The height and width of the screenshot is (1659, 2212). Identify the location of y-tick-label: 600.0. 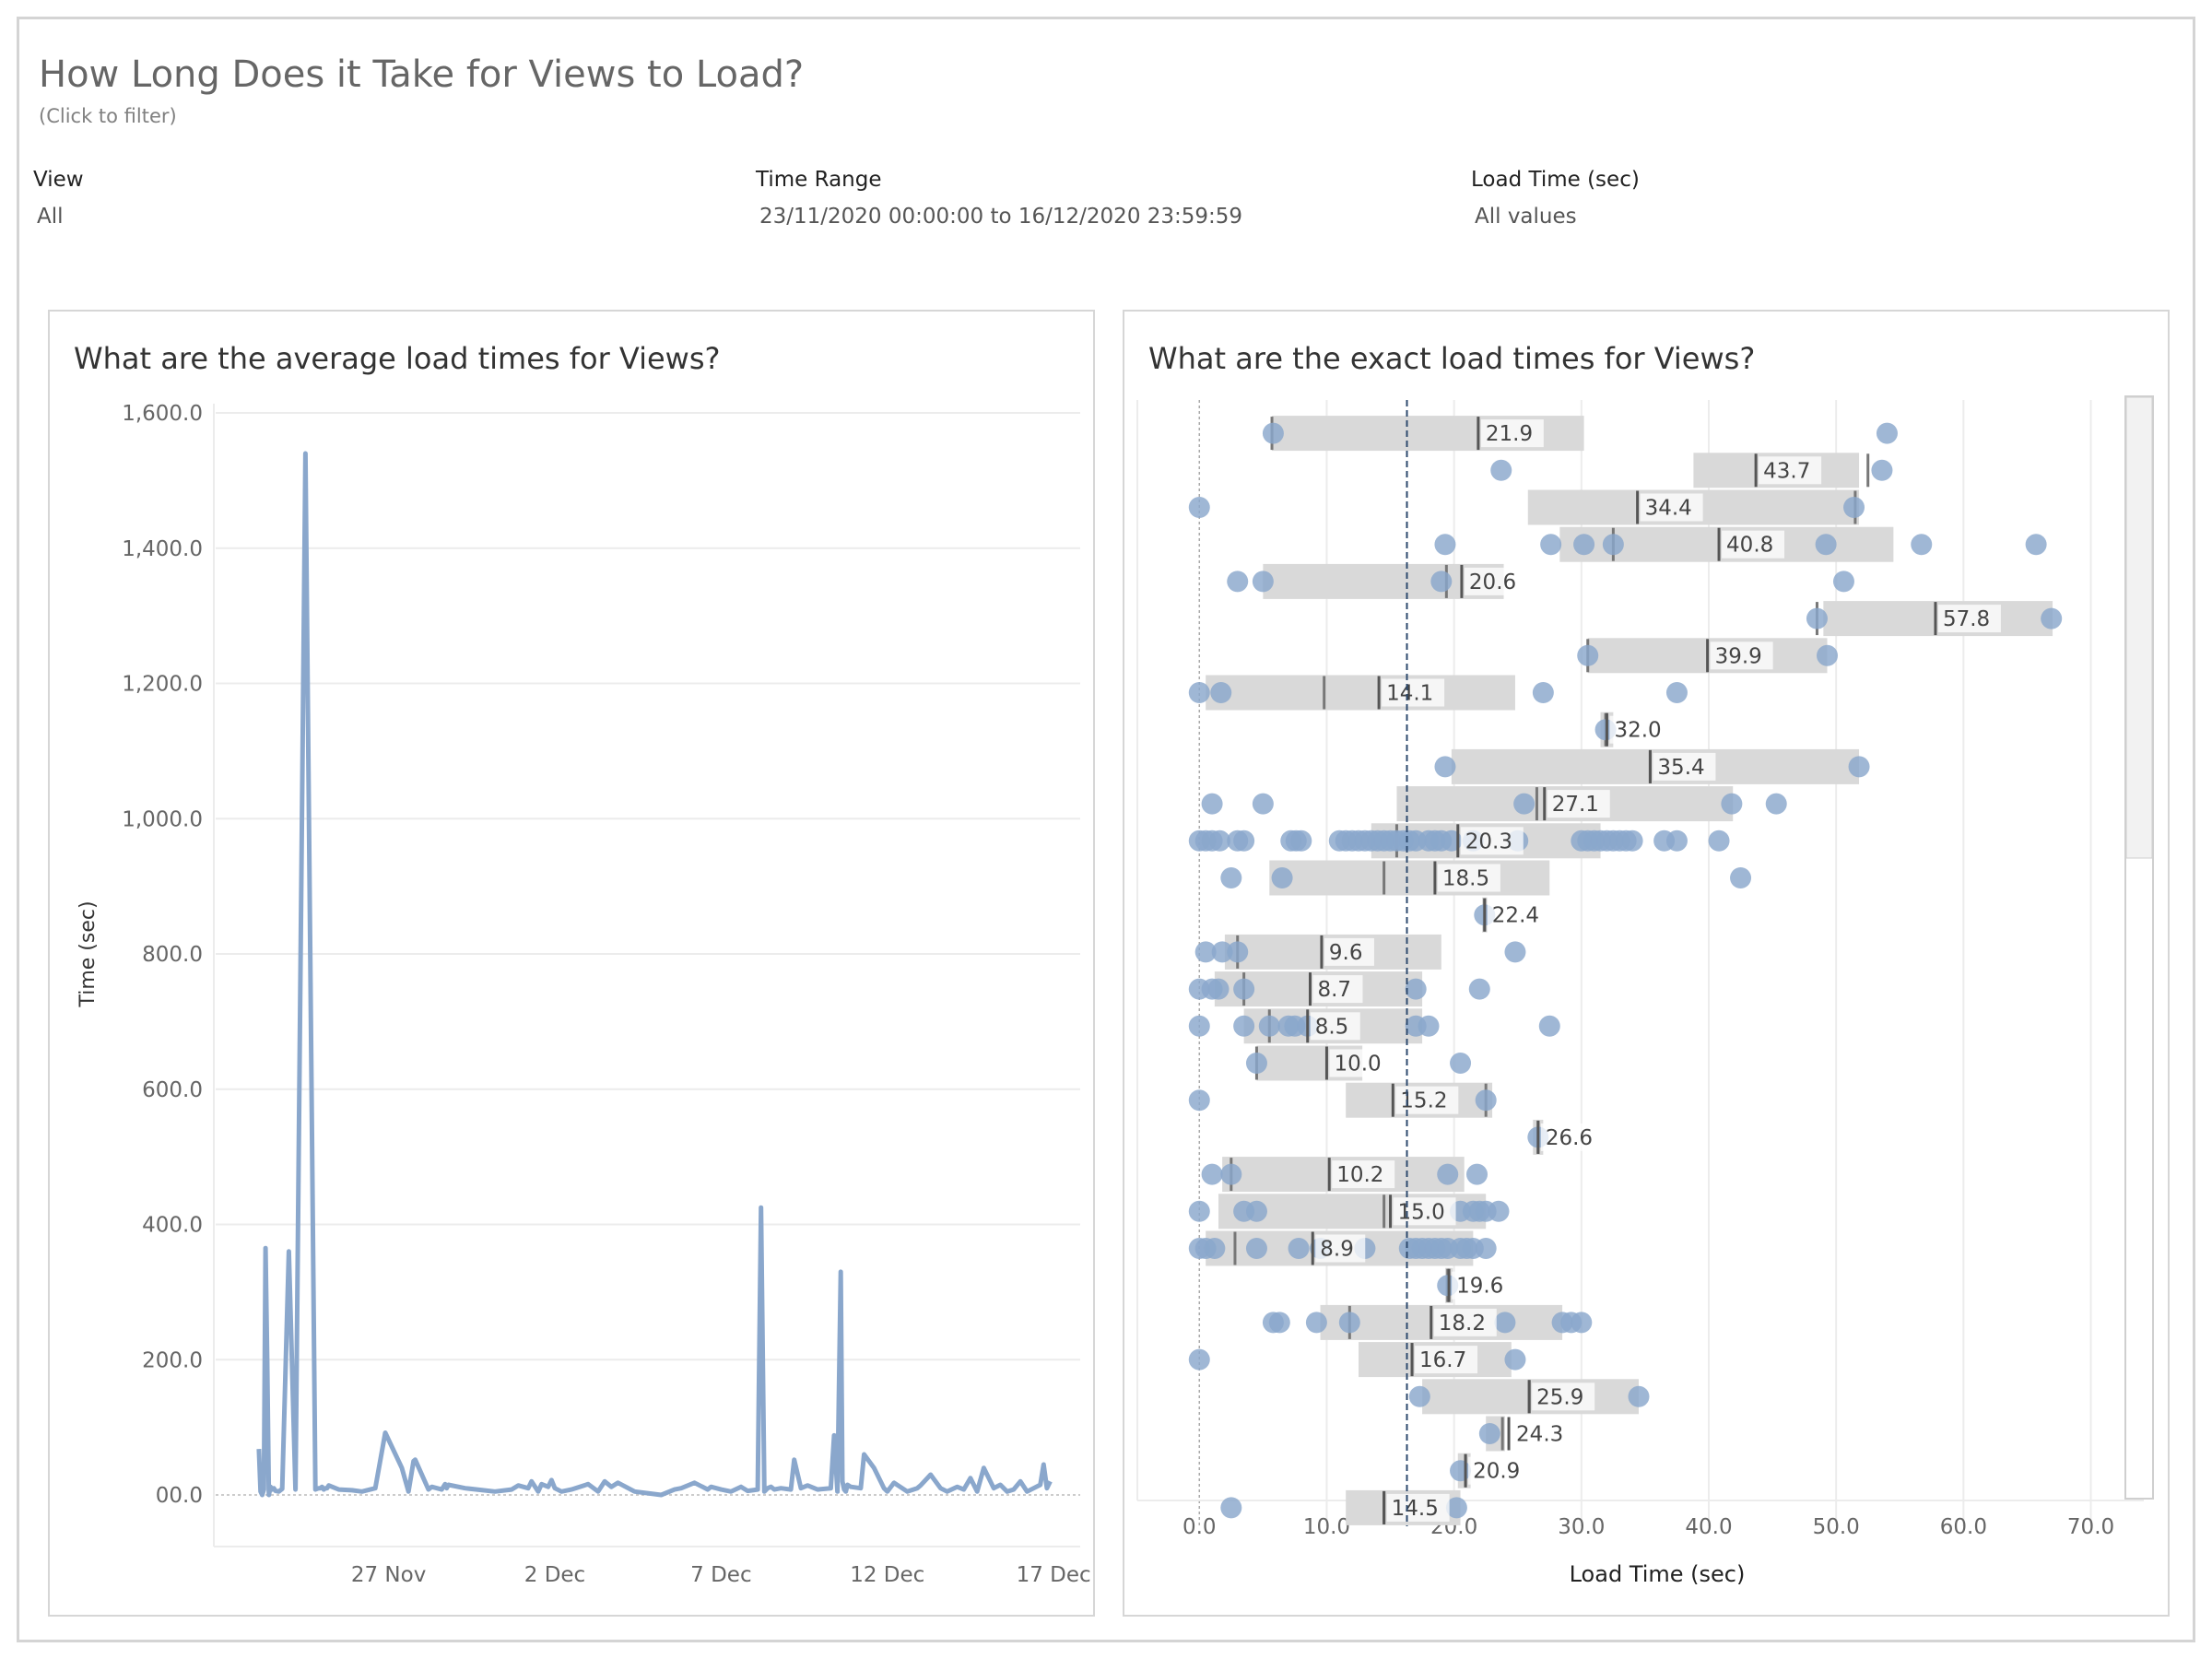
(172, 1090).